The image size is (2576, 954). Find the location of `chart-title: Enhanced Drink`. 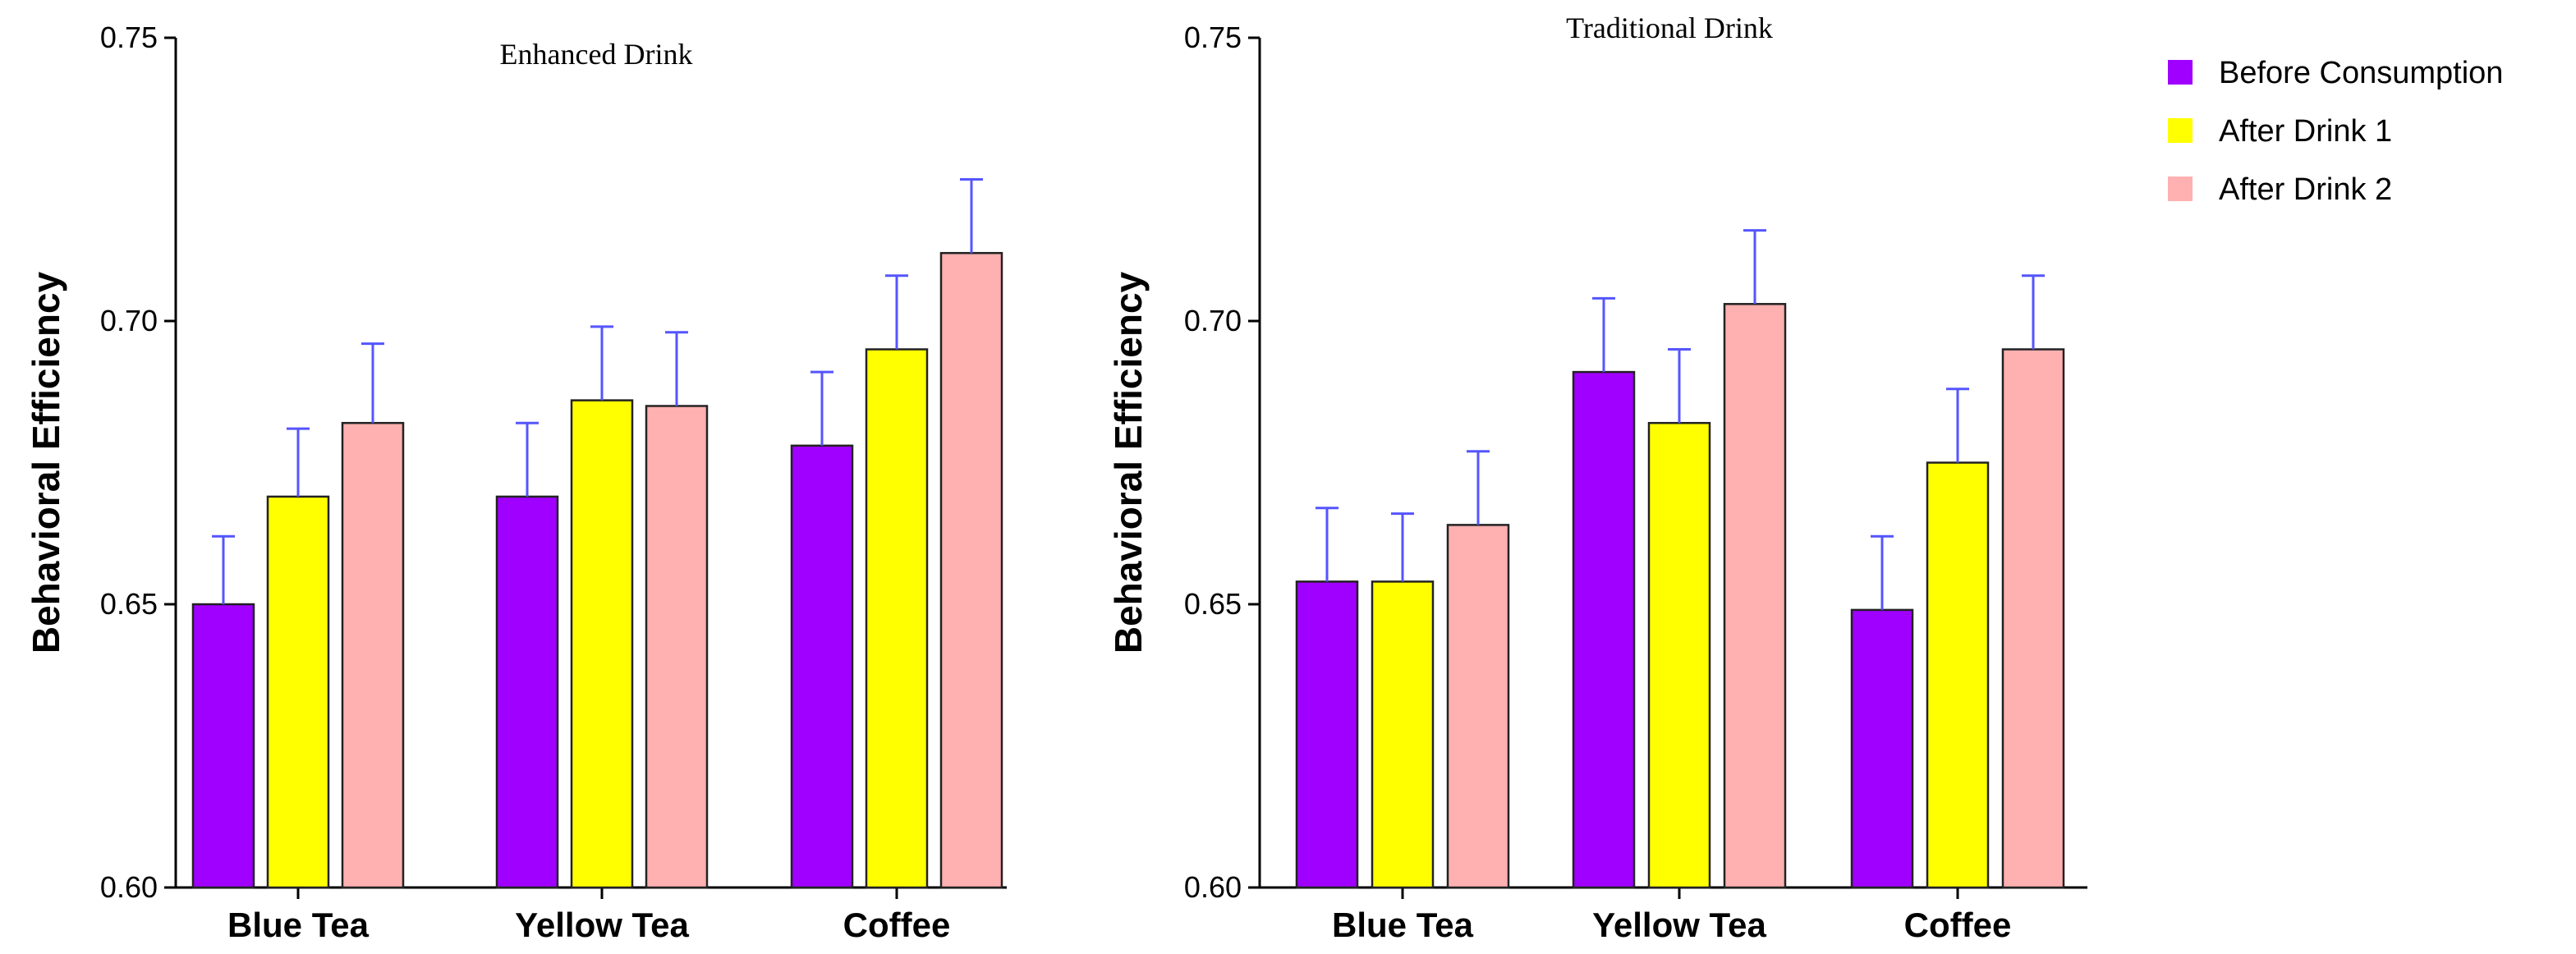

chart-title: Enhanced Drink is located at coordinates (596, 54).